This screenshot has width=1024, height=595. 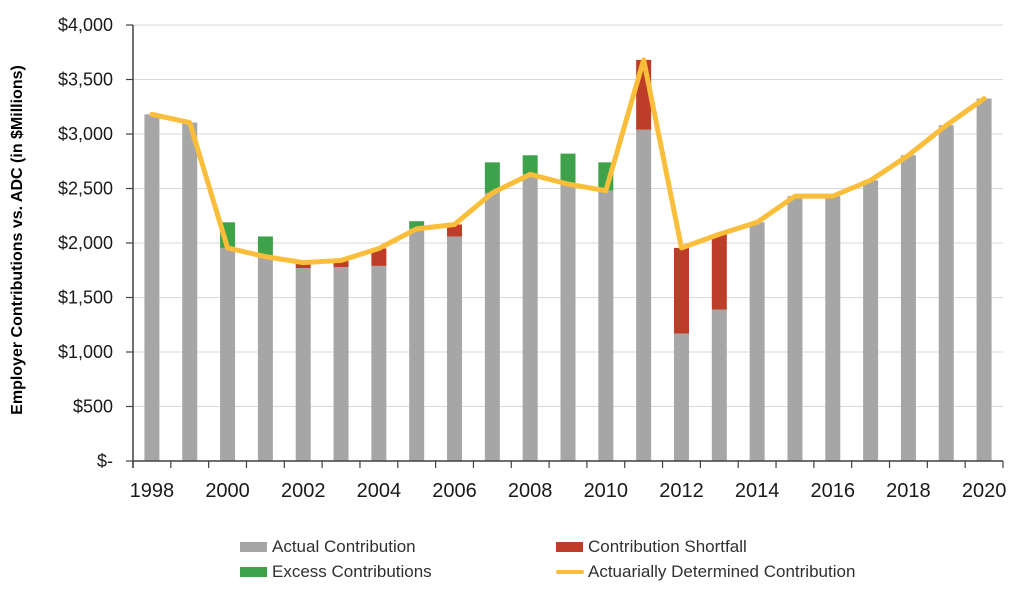 What do you see at coordinates (379, 491) in the screenshot?
I see `x-tick-label: 2004` at bounding box center [379, 491].